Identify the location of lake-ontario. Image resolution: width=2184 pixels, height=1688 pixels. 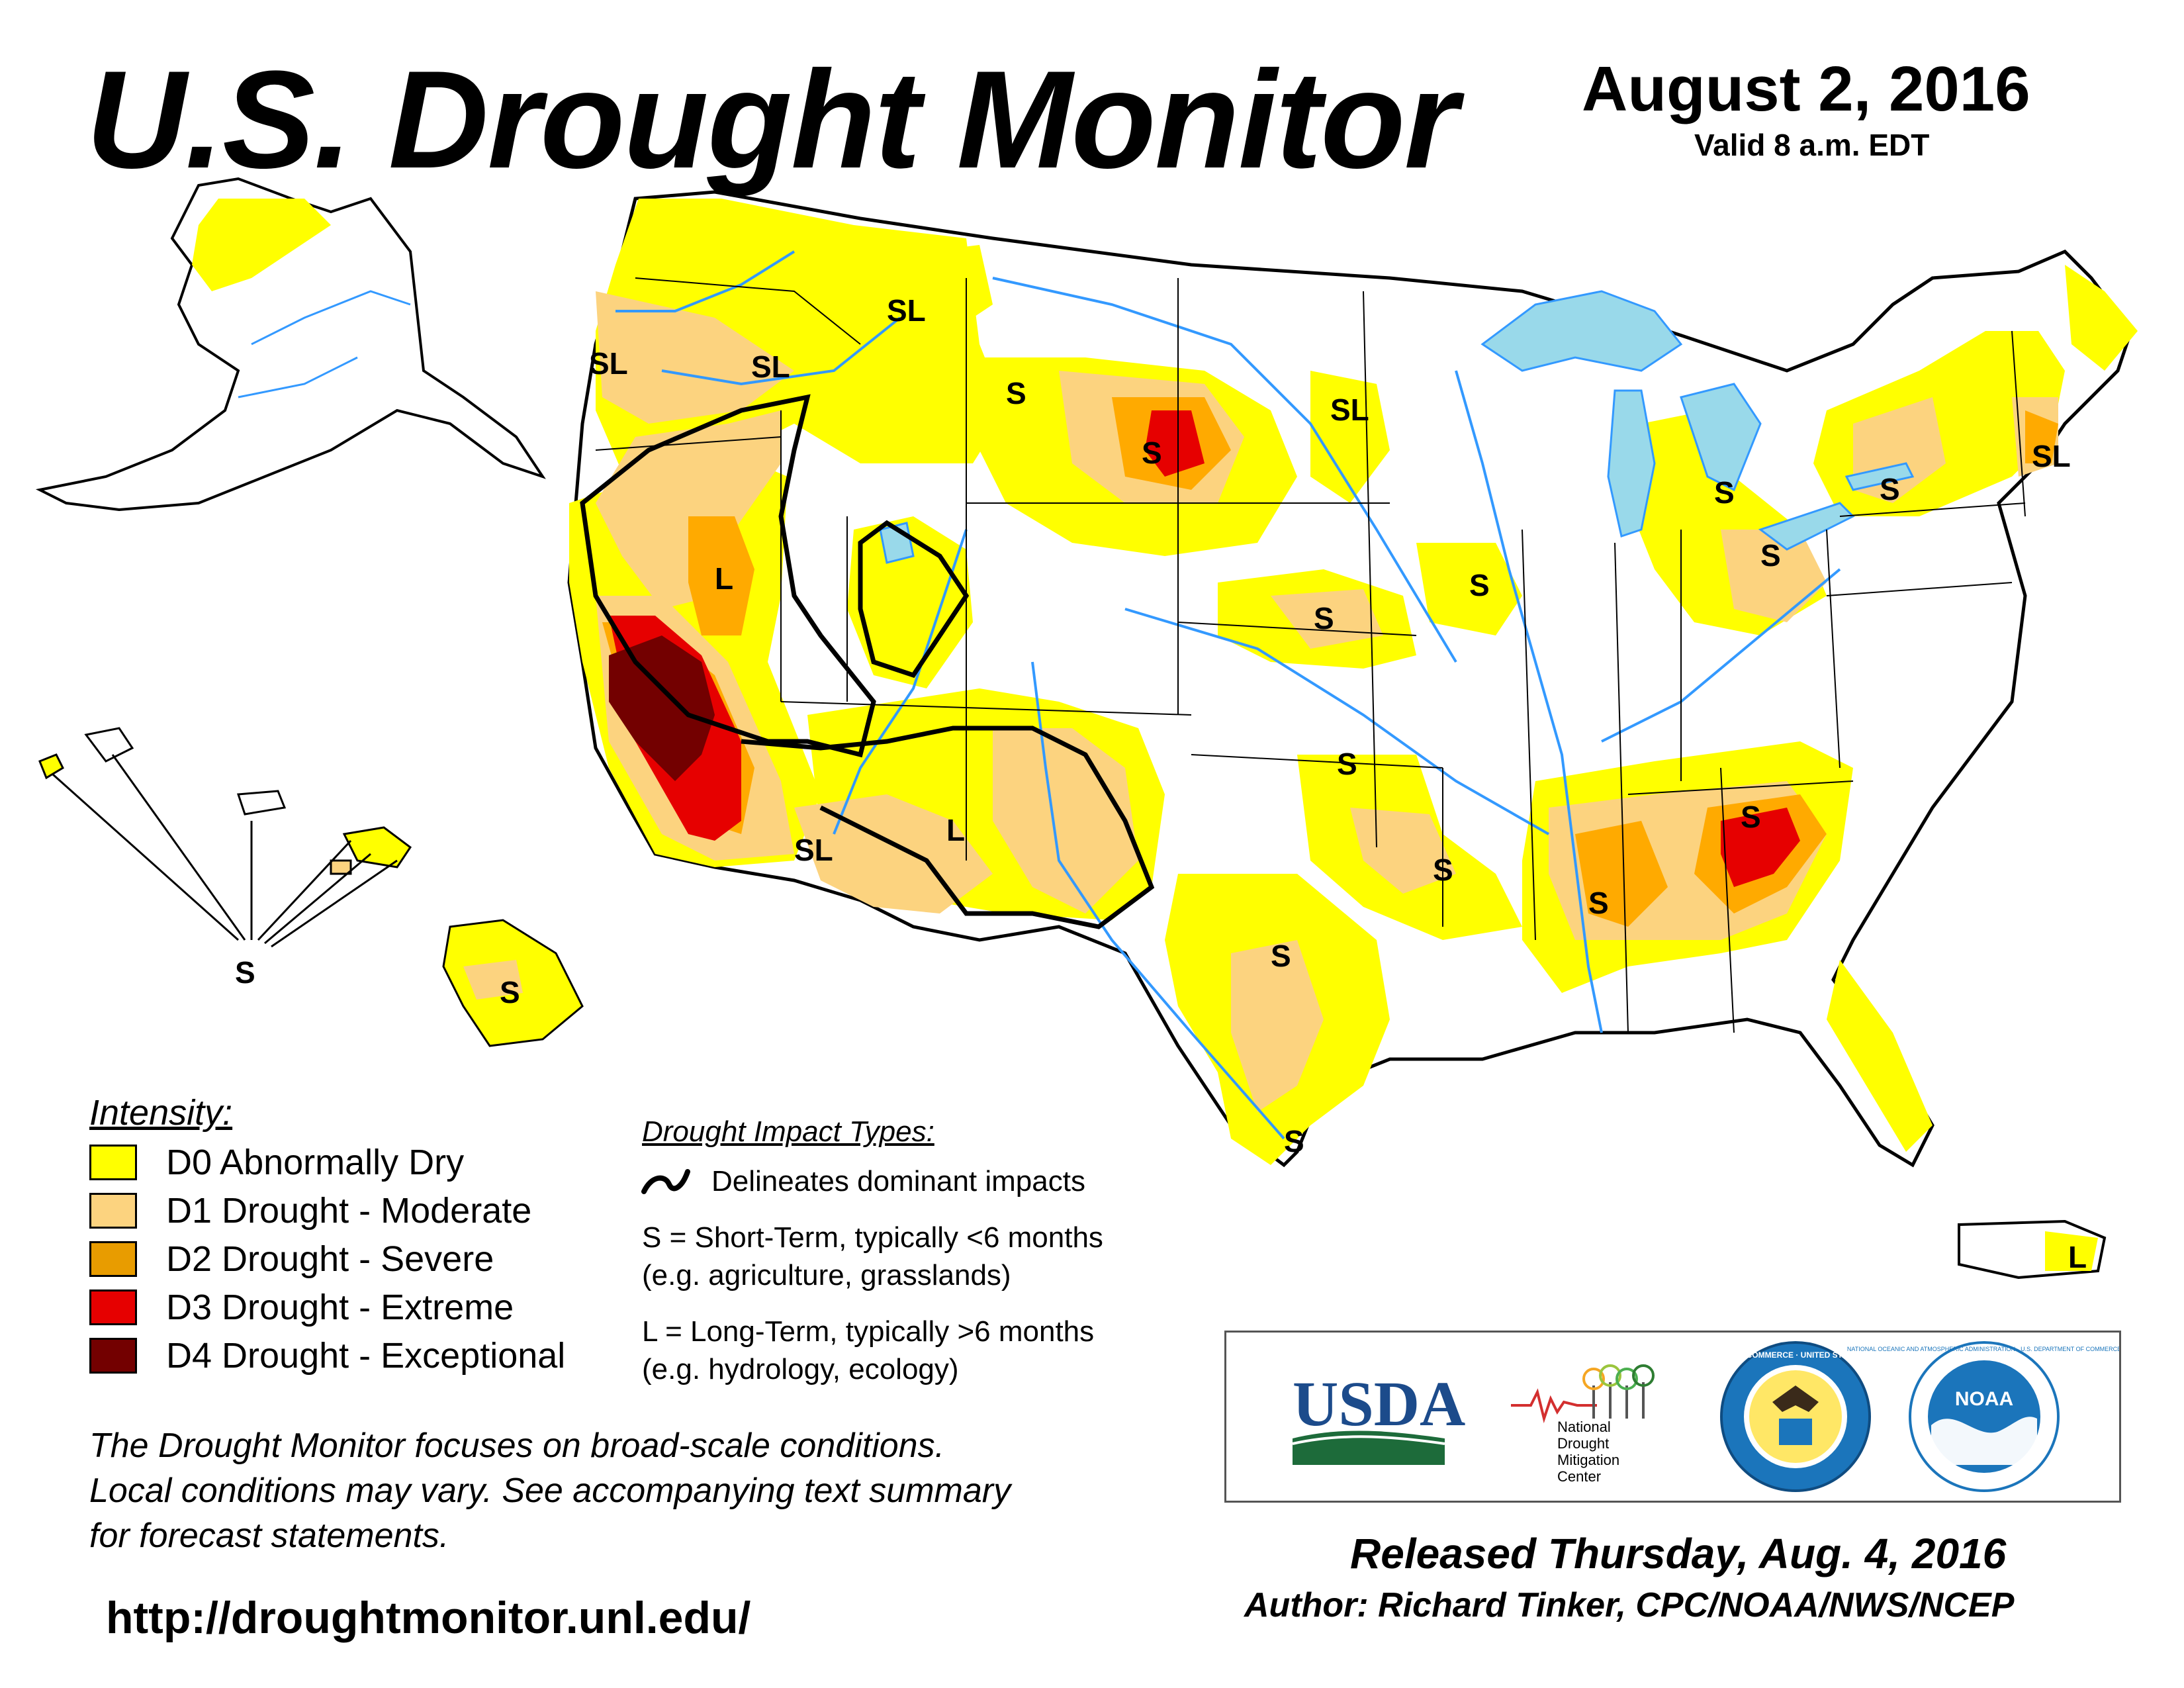
(1880, 476).